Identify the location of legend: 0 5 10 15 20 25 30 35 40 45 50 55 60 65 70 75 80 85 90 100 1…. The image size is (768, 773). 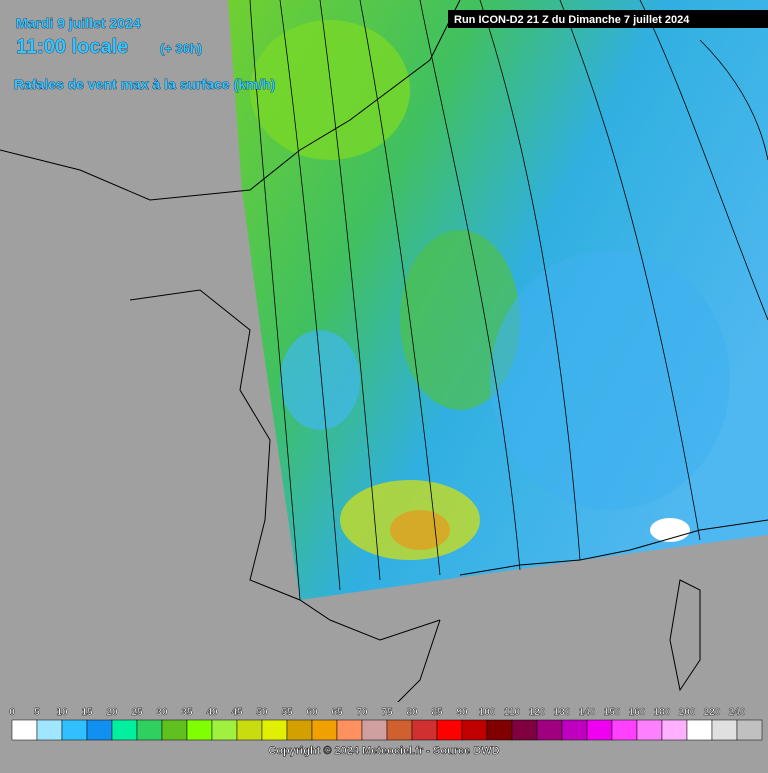
(386, 724).